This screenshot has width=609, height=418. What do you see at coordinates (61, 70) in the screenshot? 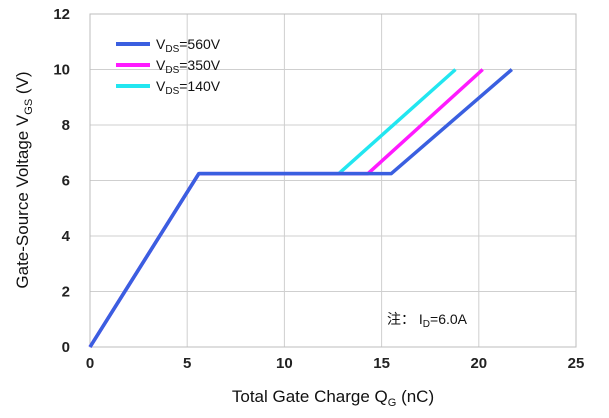
I see `y-tick-label: 10` at bounding box center [61, 70].